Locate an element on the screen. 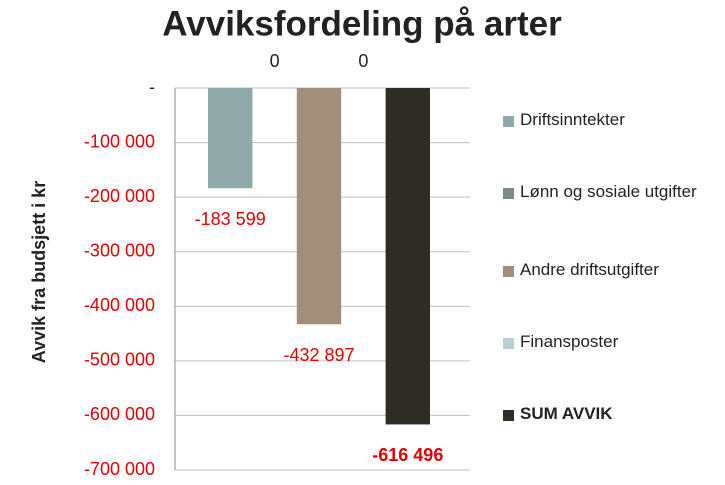  y-tick-label: - is located at coordinates (152, 87).